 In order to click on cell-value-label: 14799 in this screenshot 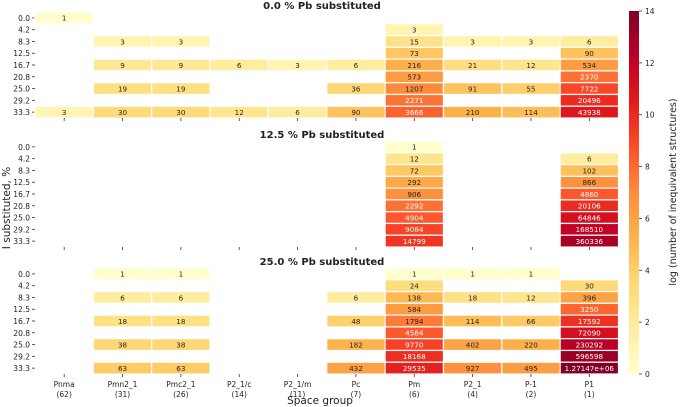, I will do `click(414, 241)`.